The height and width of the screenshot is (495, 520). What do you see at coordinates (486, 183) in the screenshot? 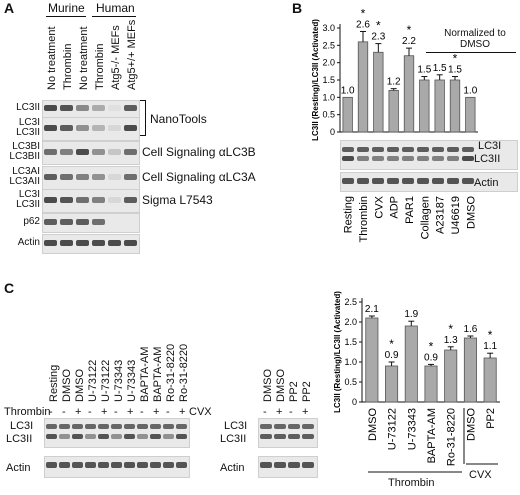
I see `b-actin-label: Actin` at bounding box center [486, 183].